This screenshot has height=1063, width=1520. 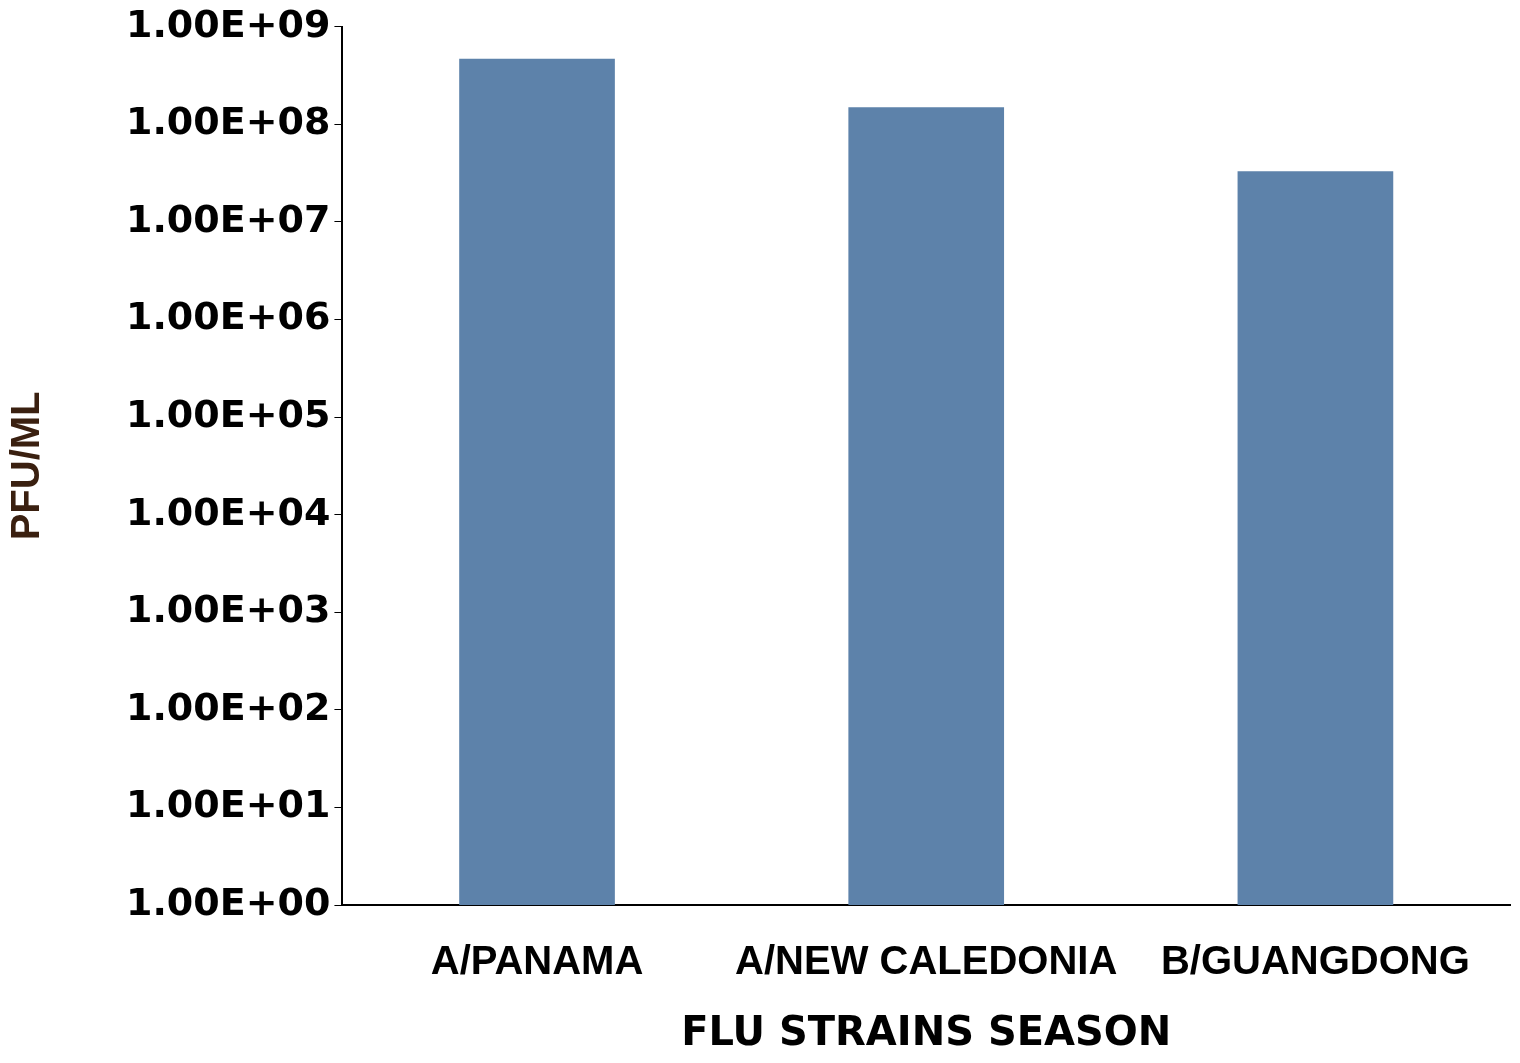 What do you see at coordinates (228, 901) in the screenshot?
I see `y-tick-label: 1.00E+00` at bounding box center [228, 901].